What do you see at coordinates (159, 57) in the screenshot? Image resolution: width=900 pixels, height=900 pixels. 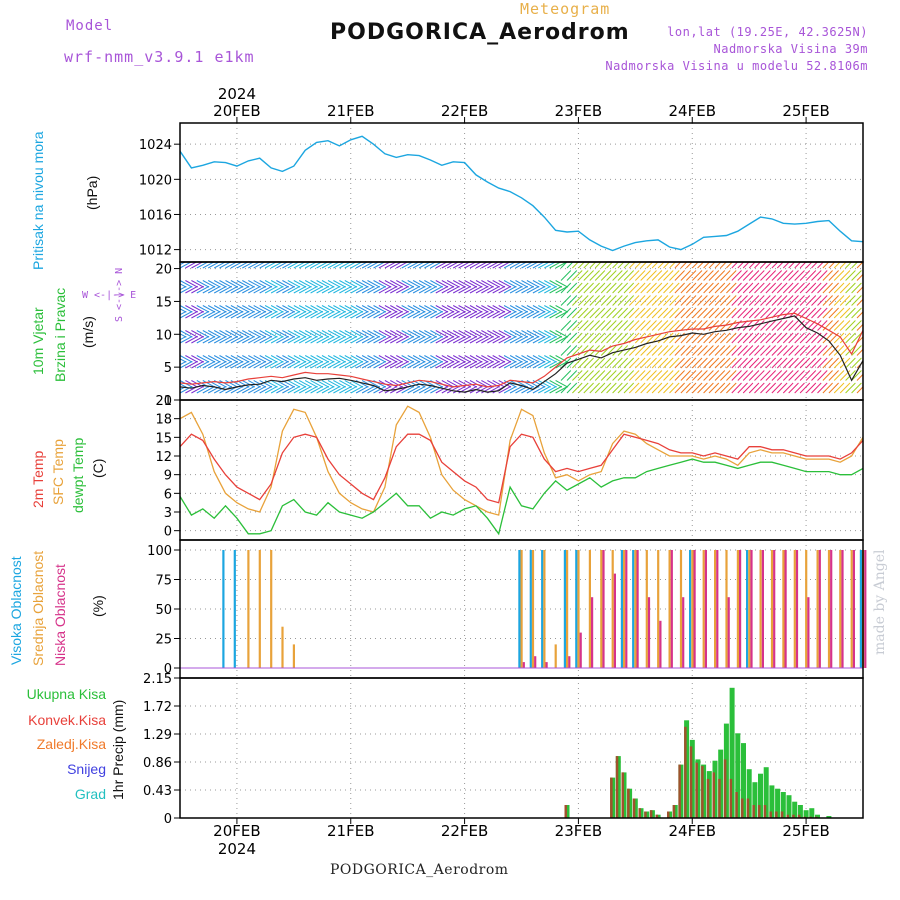 I see `model-name: wrf-nmm_v3.9.1 e1km` at bounding box center [159, 57].